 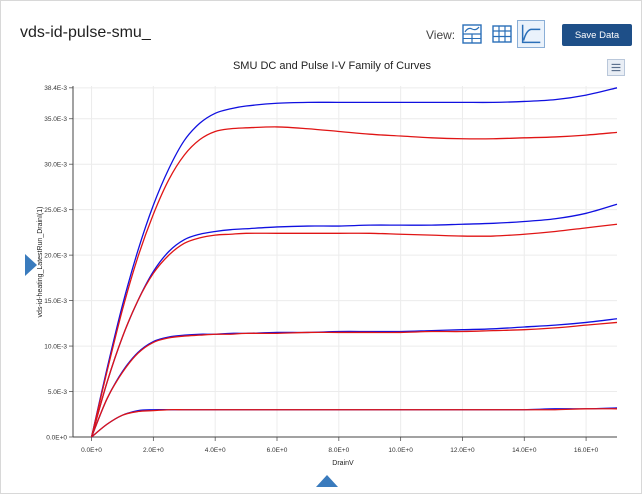 I want to click on x-tick-label: 16.0E+0, so click(x=586, y=450).